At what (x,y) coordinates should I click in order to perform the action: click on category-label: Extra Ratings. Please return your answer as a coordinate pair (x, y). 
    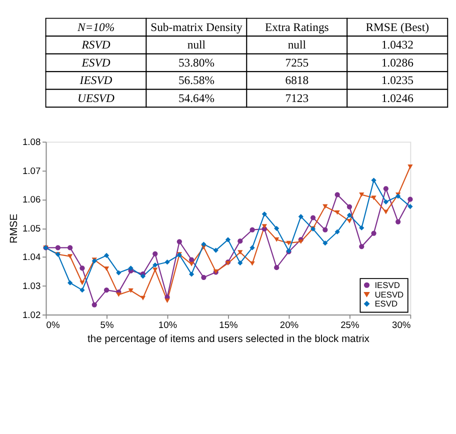
    Looking at the image, I should click on (297, 27).